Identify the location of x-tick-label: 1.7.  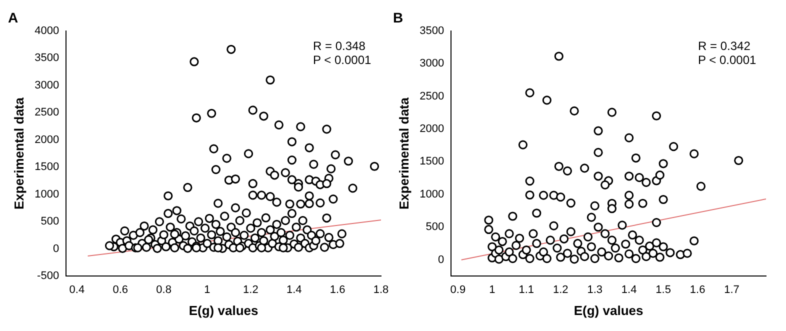
(732, 290).